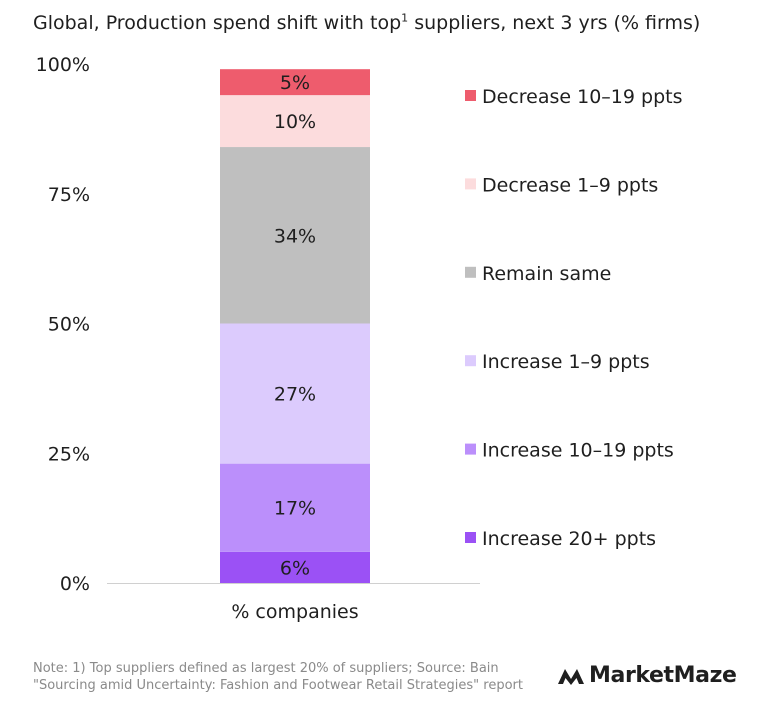  I want to click on brand-logo: MarketMaze, so click(647, 675).